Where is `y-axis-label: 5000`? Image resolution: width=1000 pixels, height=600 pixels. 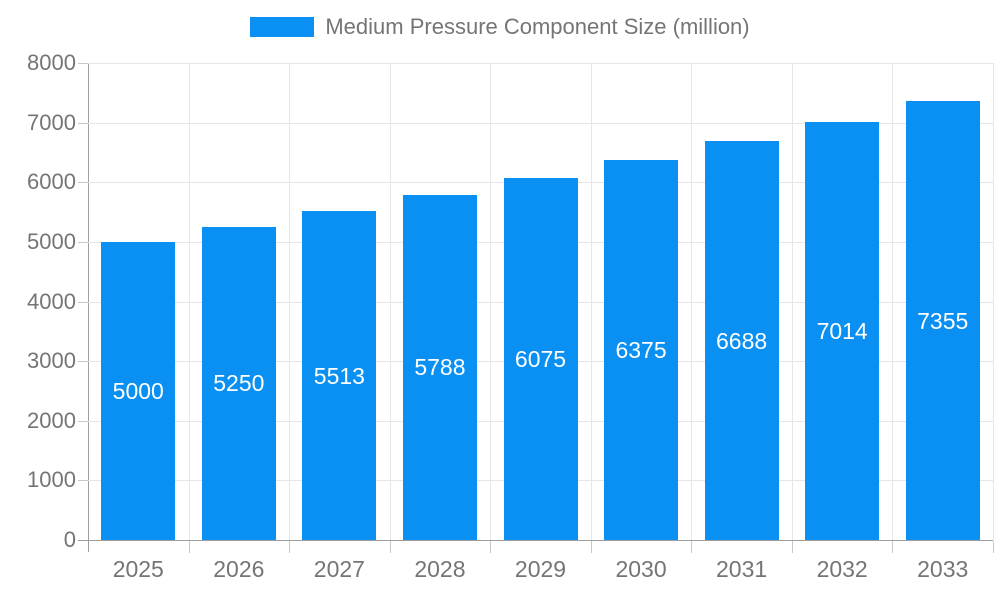 y-axis-label: 5000 is located at coordinates (51, 241).